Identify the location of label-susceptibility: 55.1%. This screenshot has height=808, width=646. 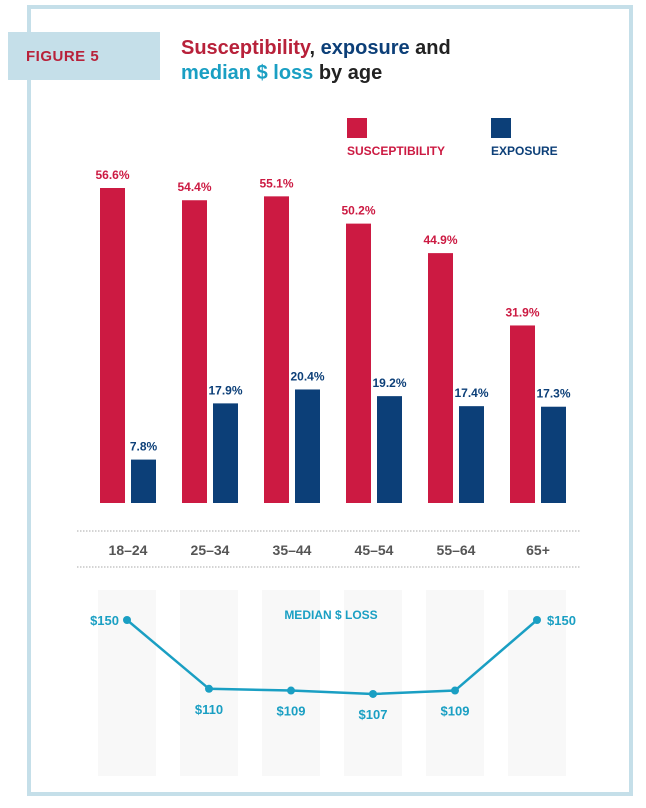
(276, 183).